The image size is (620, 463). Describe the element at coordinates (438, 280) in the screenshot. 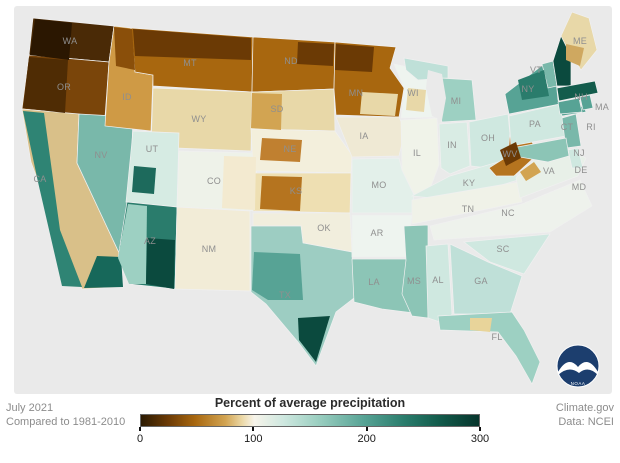

I see `state-label-al: AL` at that location.